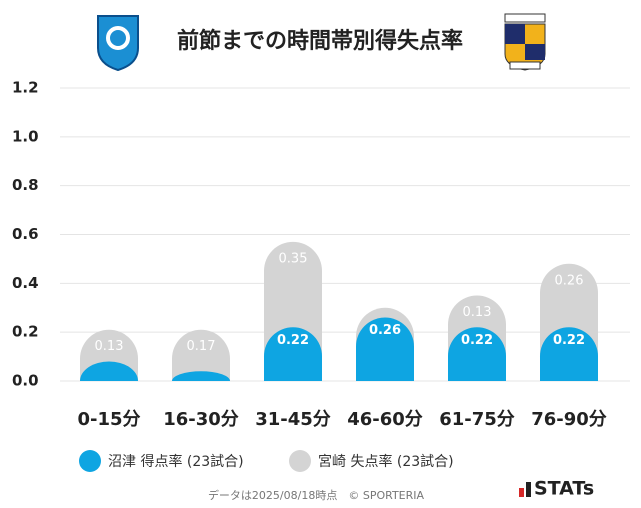  I want to click on x-tick-label: 76-90分, so click(569, 419).